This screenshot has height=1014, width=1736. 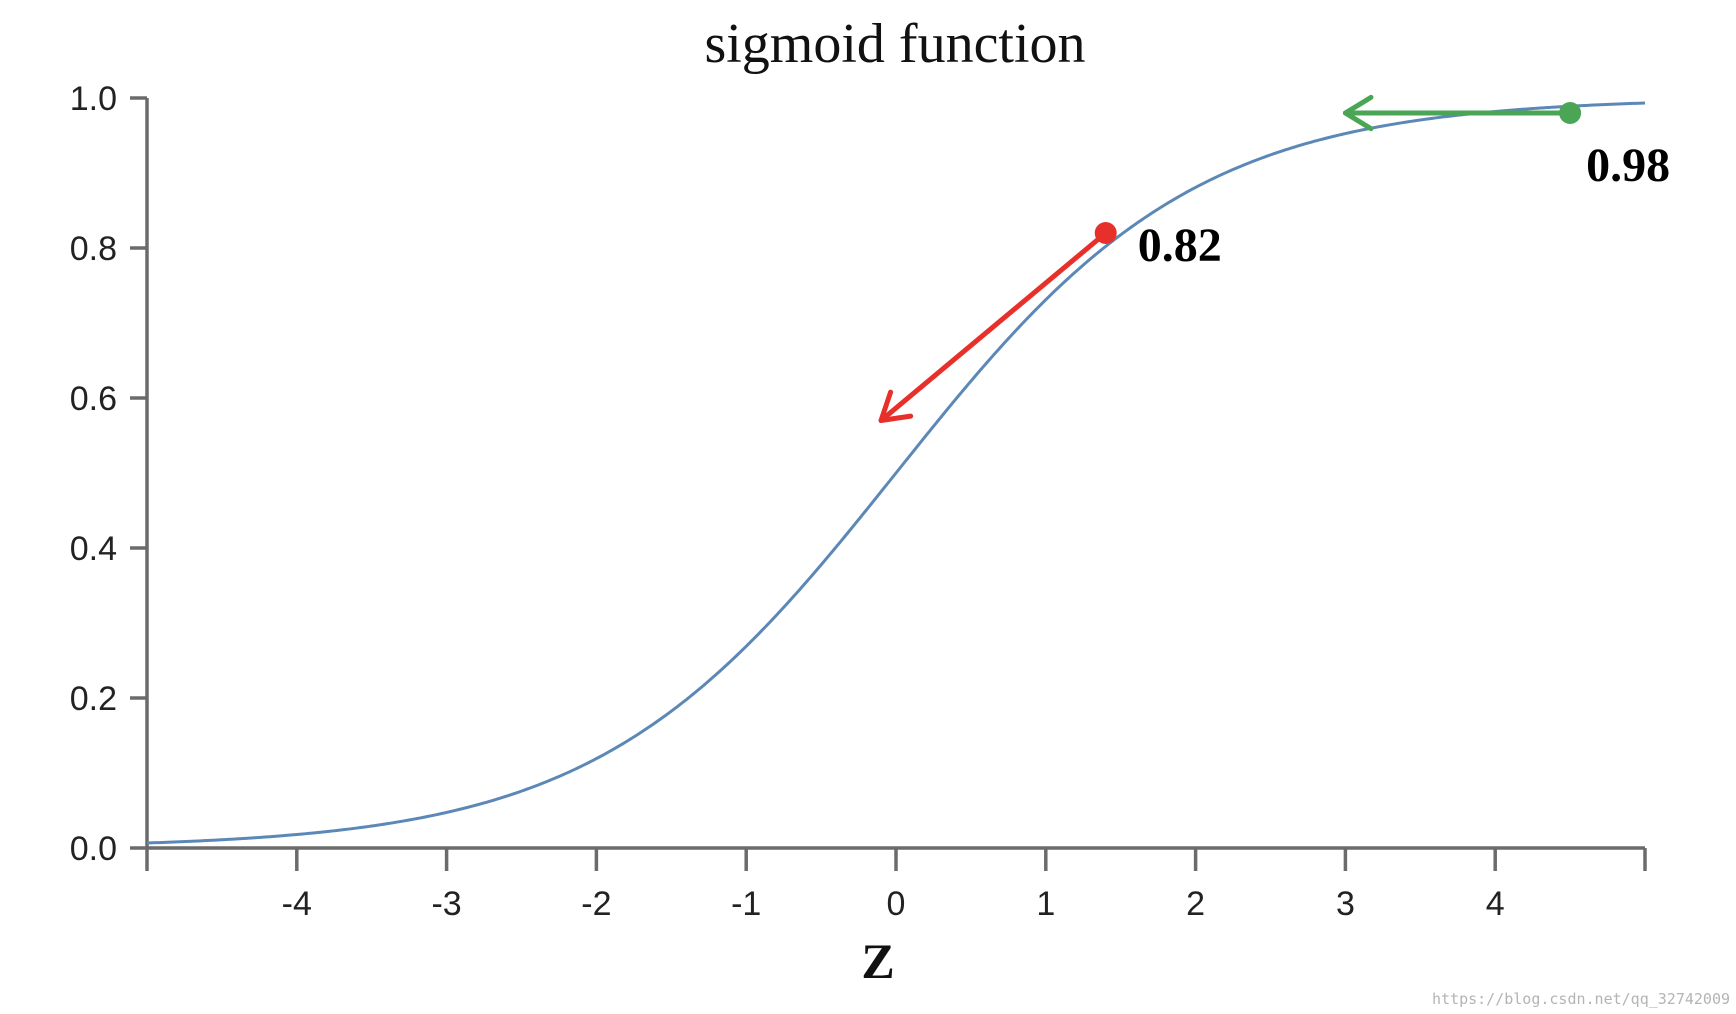 What do you see at coordinates (446, 904) in the screenshot?
I see `x-tick-label: -3` at bounding box center [446, 904].